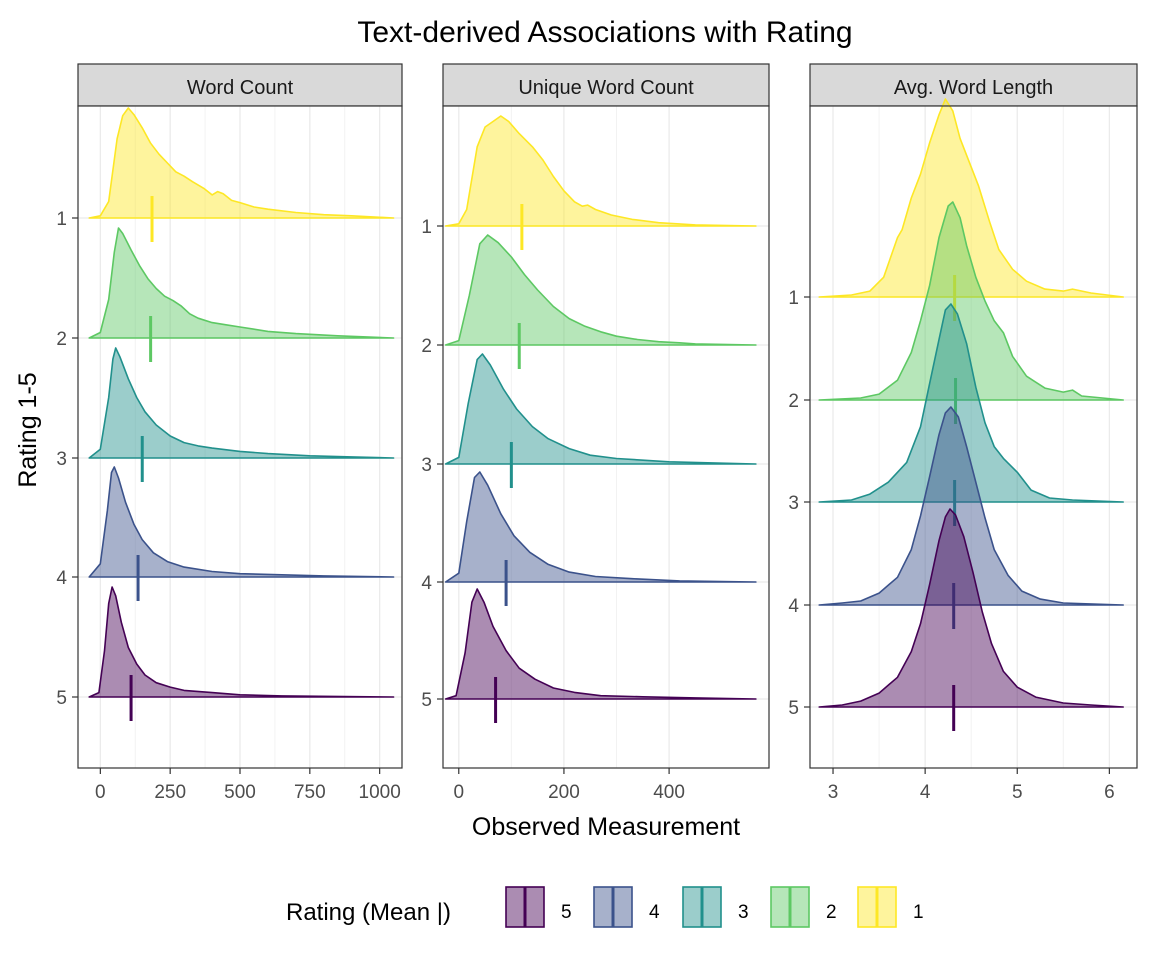  Describe the element at coordinates (890, 907) in the screenshot. I see `legend-item-1: 1` at that location.